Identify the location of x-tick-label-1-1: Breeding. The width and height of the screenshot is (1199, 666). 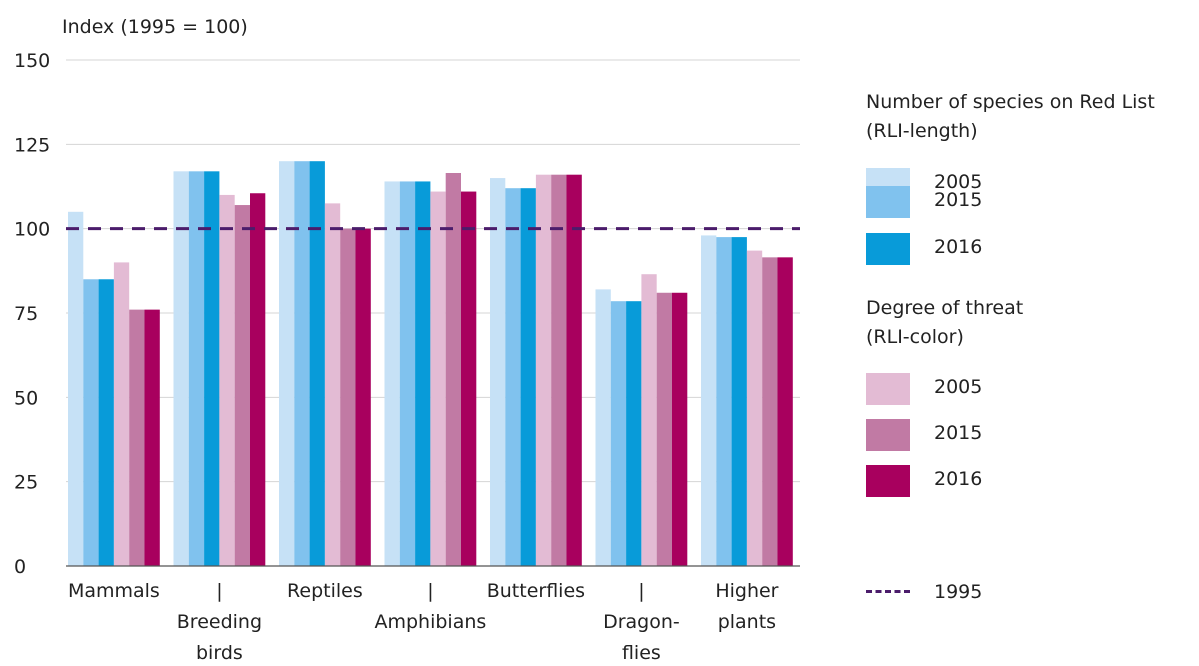
(219, 622).